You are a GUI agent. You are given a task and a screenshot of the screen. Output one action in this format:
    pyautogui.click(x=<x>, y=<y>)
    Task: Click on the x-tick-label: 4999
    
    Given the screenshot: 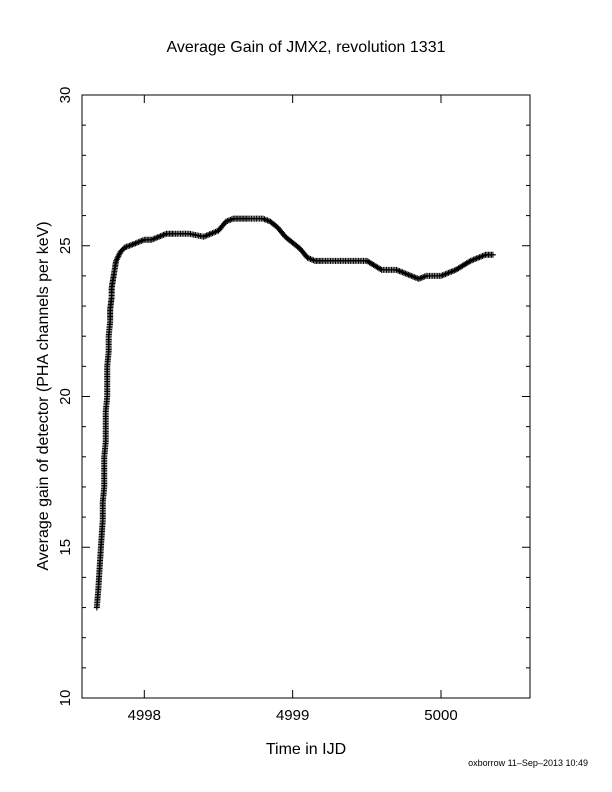 What is the action you would take?
    pyautogui.click(x=292, y=715)
    